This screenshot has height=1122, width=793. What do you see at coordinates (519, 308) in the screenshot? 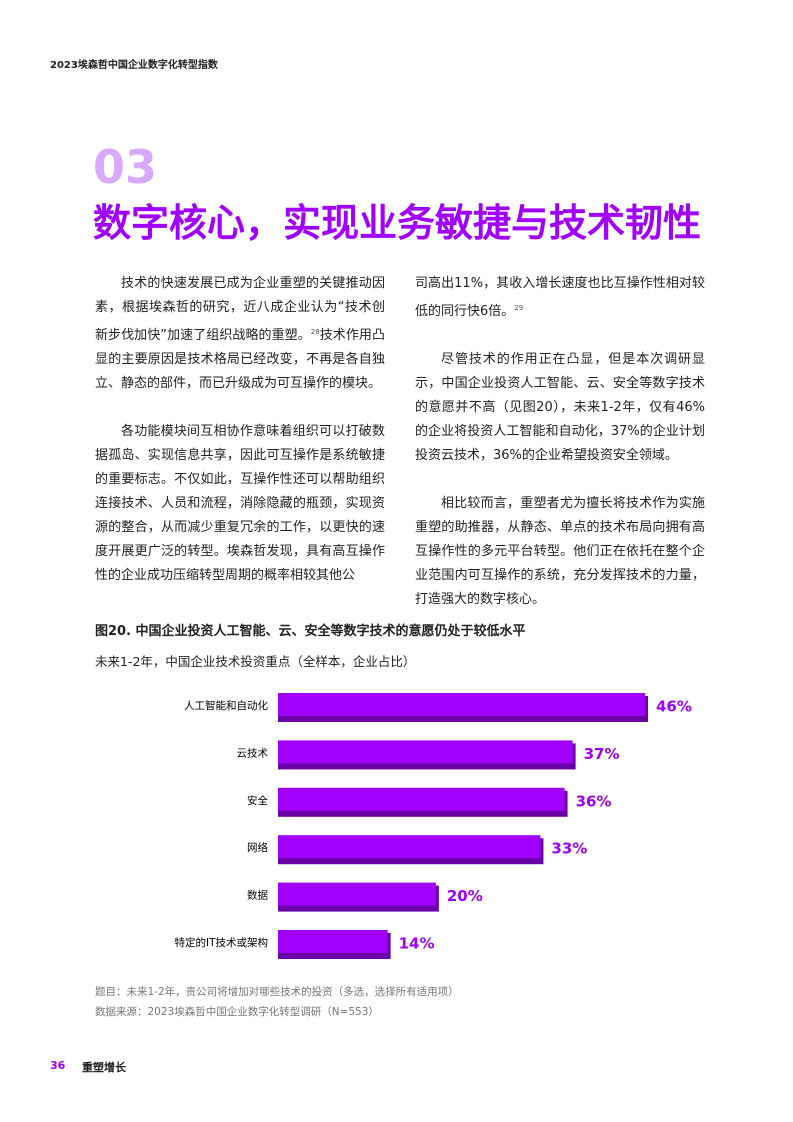
I see `footnote-ref: 29` at bounding box center [519, 308].